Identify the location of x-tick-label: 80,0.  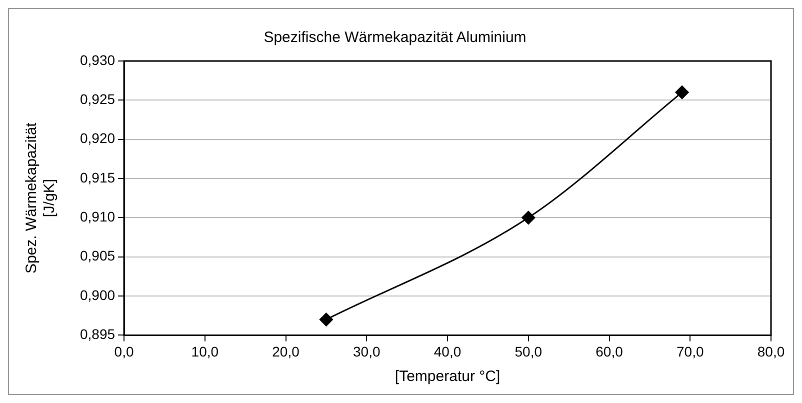
(771, 351).